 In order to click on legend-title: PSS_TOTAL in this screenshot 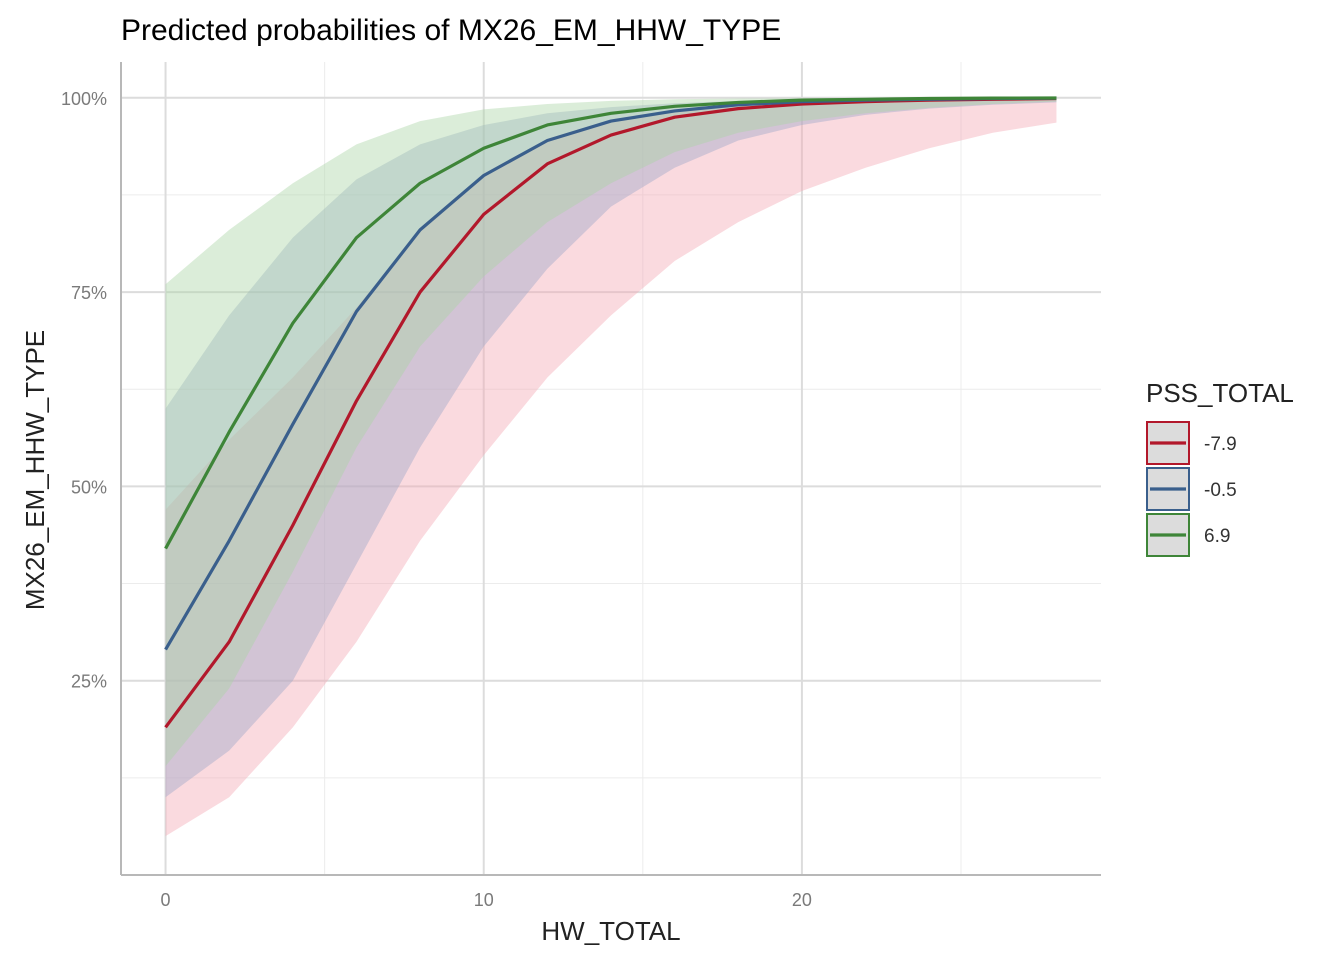, I will do `click(1220, 393)`.